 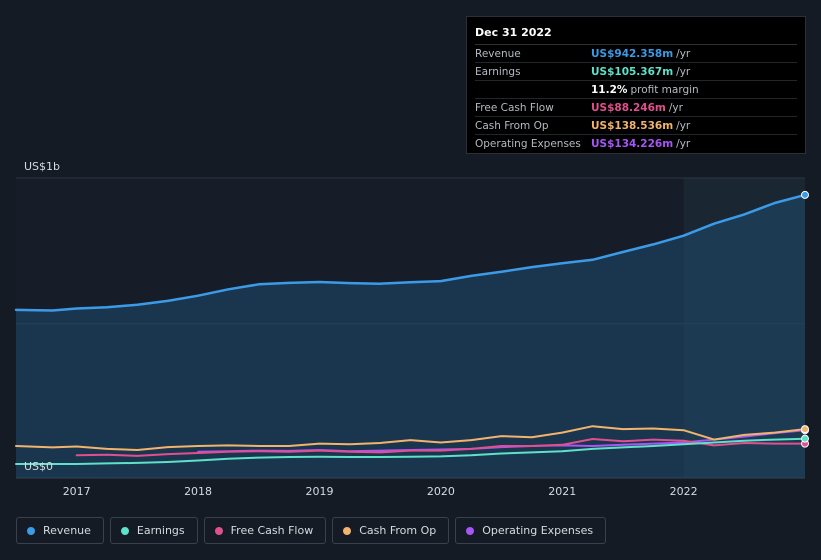 What do you see at coordinates (664, 89) in the screenshot?
I see `tooltip-row-unit: profit margin` at bounding box center [664, 89].